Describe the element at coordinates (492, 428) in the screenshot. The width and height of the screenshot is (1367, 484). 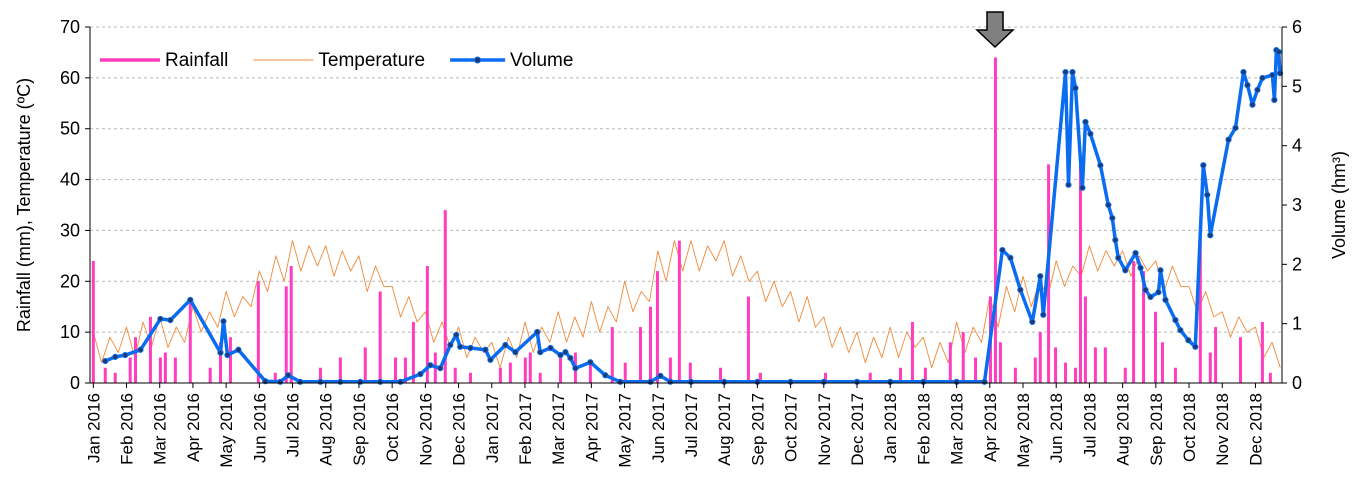
I see `x-tick-label: Jan 2017` at that location.